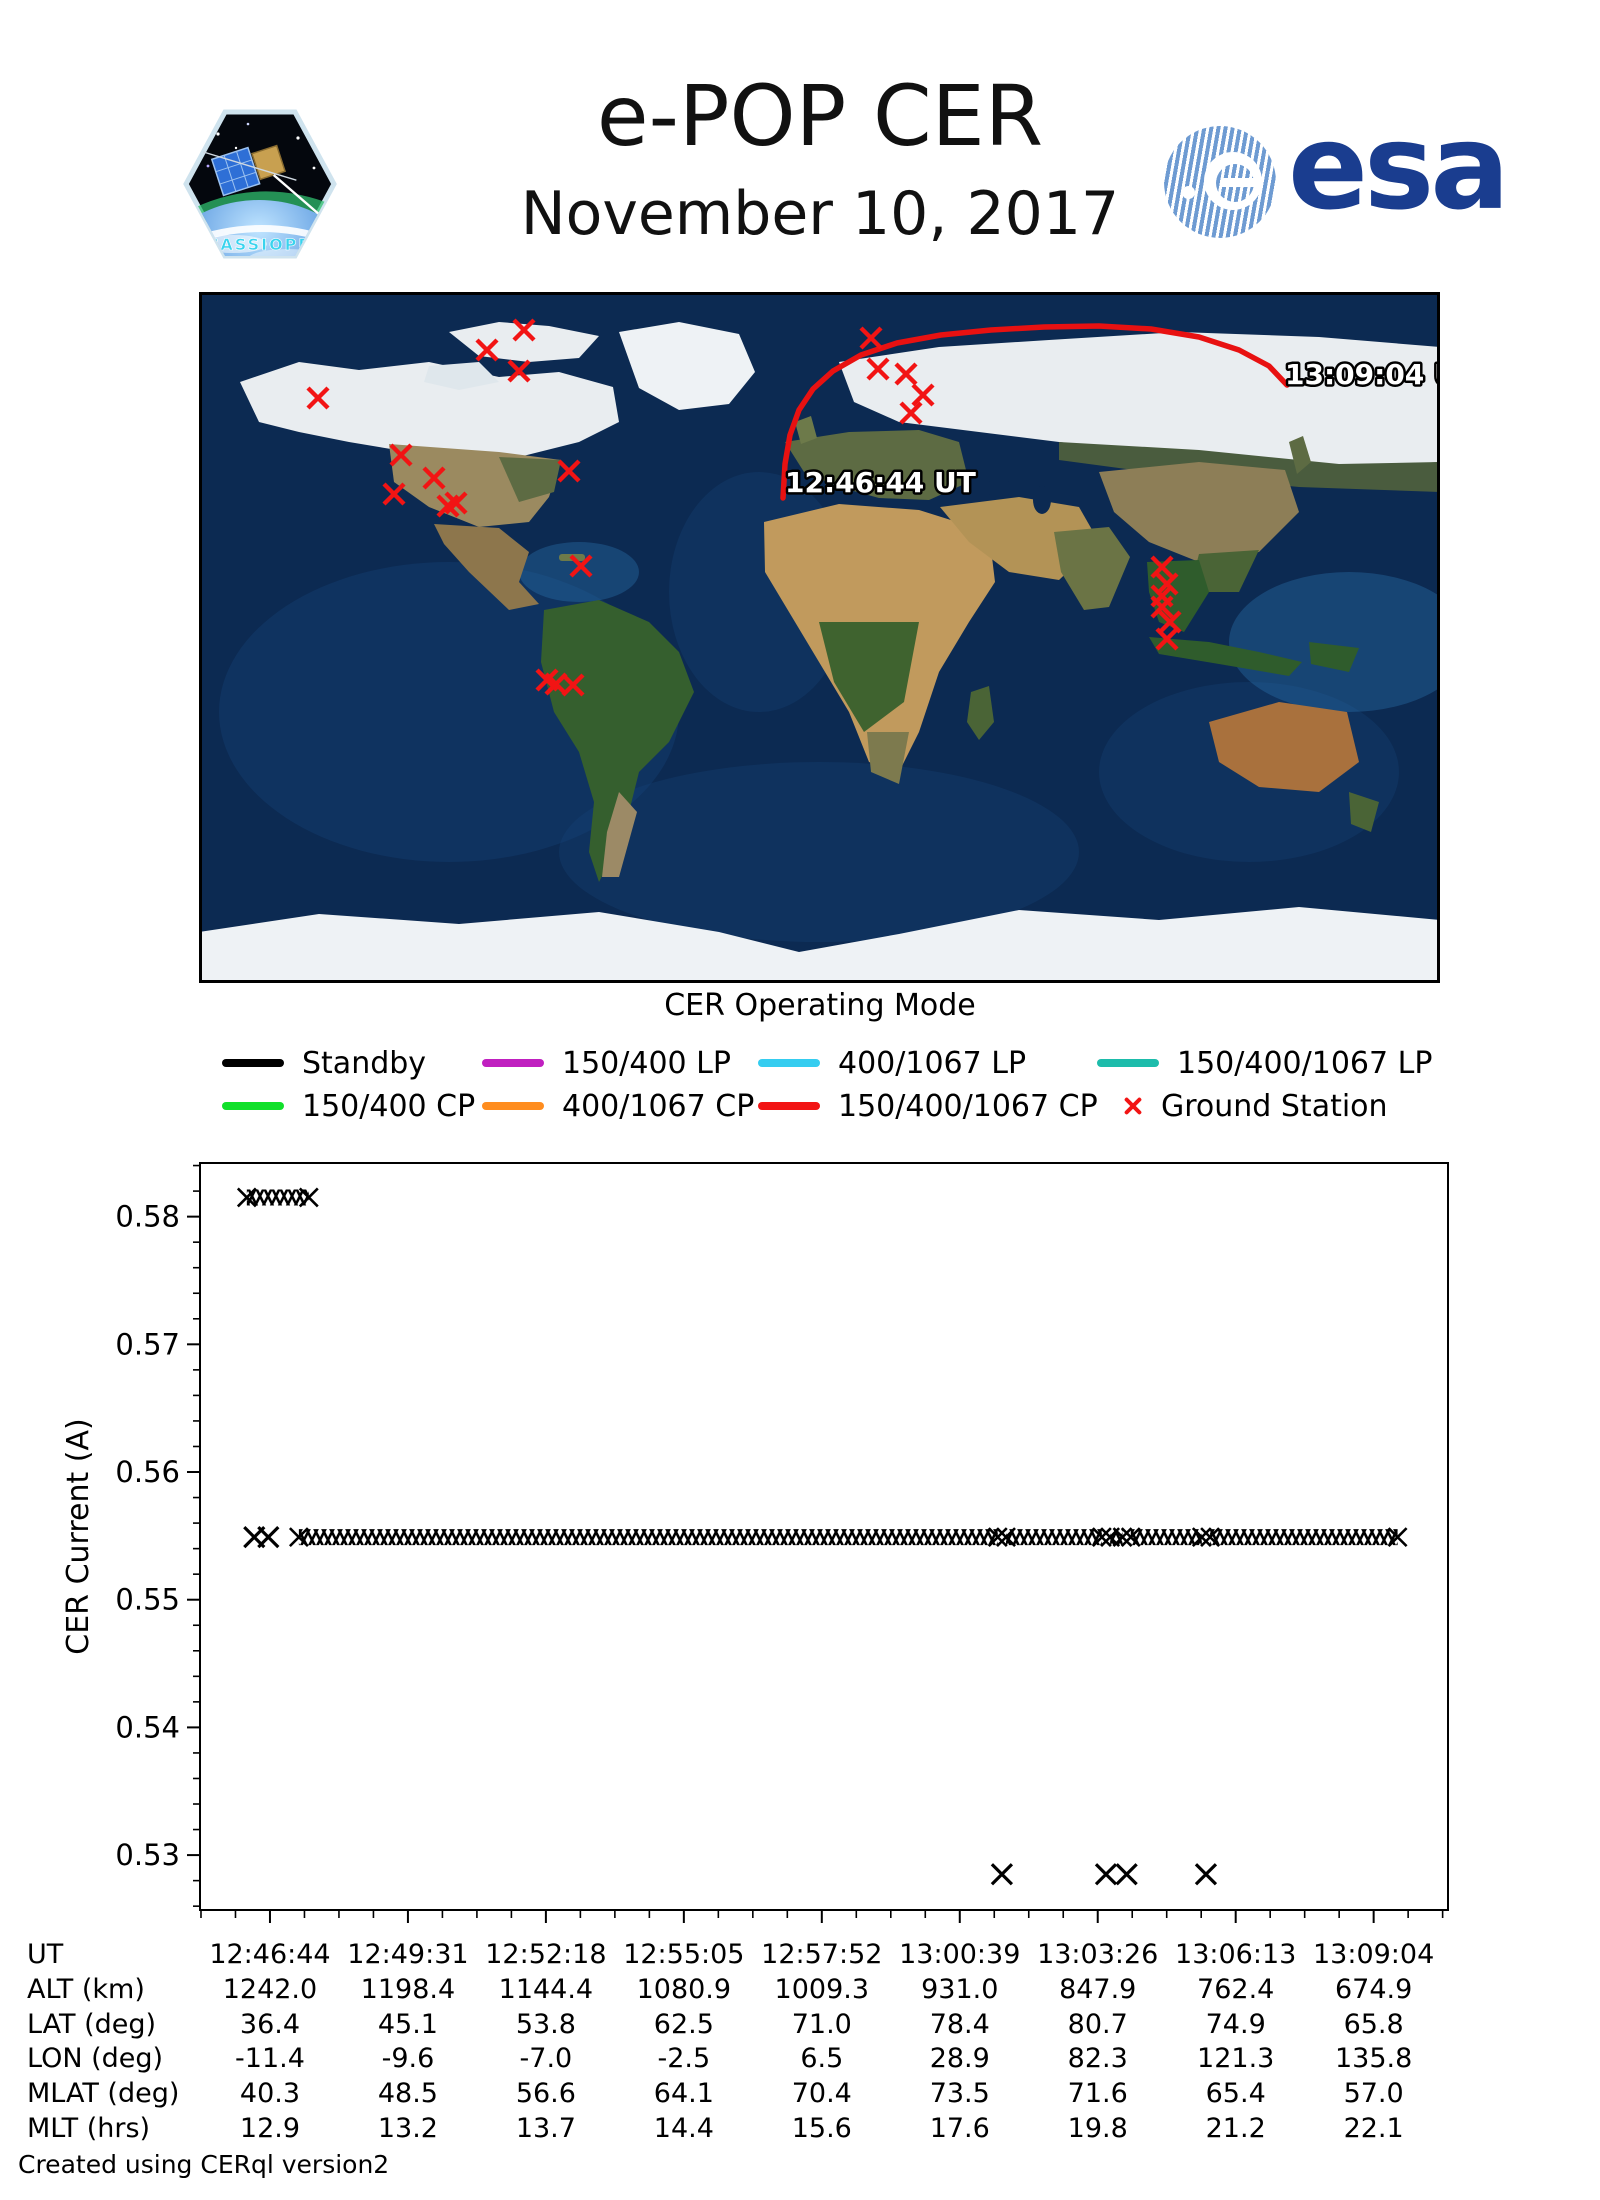 The height and width of the screenshot is (2200, 1600). I want to click on table-cell: 74.9, so click(1235, 2024).